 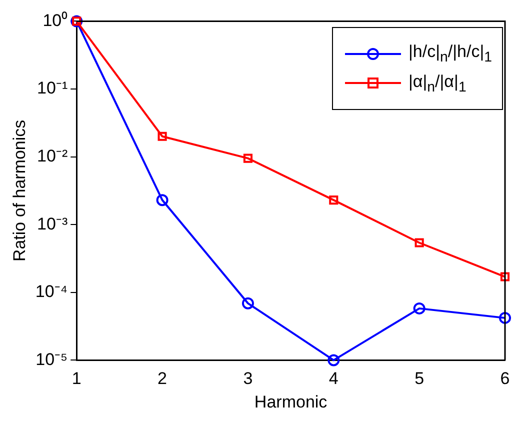 What do you see at coordinates (450, 54) in the screenshot?
I see `legend-label: |h/c|$_{n}$/|h/c|$_{1}$` at bounding box center [450, 54].